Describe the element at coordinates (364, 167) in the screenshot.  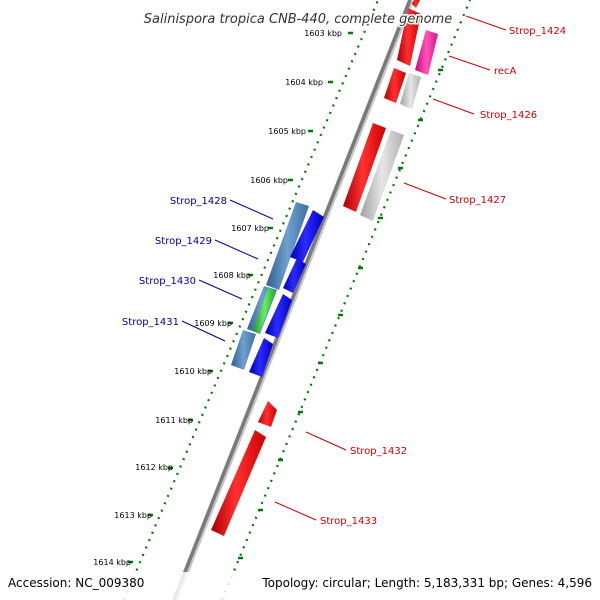
I see `gene-strop-1427-red` at that location.